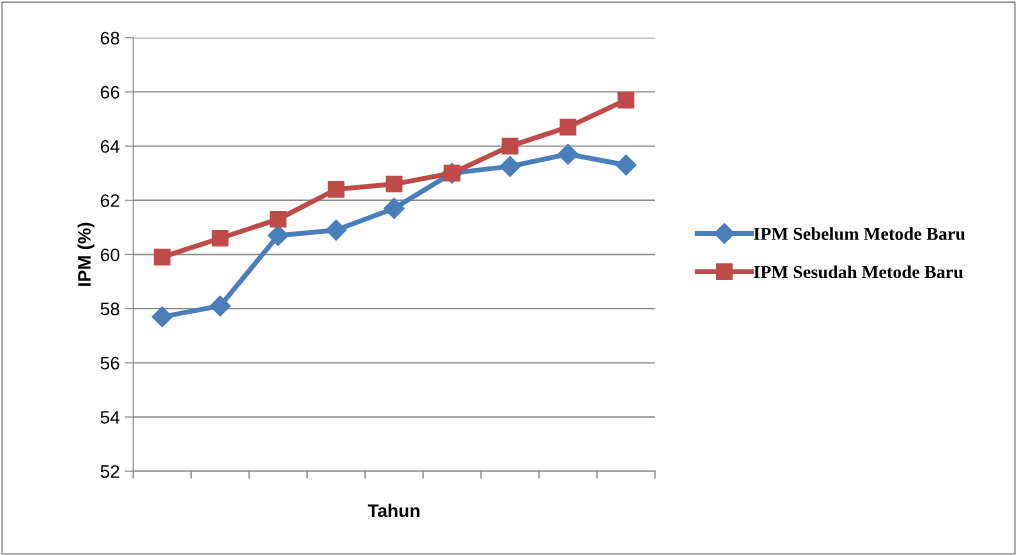 The height and width of the screenshot is (555, 1017). I want to click on y-tick-label: 56, so click(110, 363).